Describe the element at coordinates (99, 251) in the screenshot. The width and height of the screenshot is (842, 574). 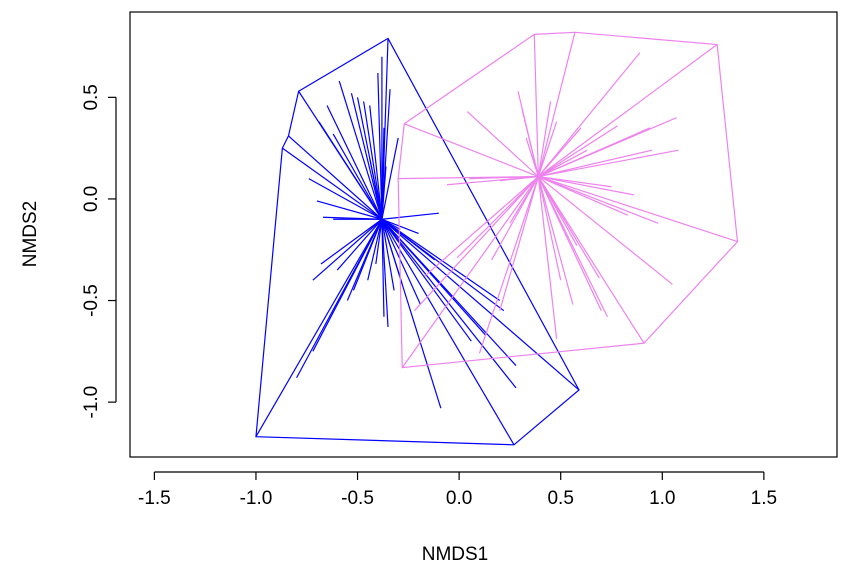
I see `y-axis: -1.0 -0.5 0.0 0.5` at that location.